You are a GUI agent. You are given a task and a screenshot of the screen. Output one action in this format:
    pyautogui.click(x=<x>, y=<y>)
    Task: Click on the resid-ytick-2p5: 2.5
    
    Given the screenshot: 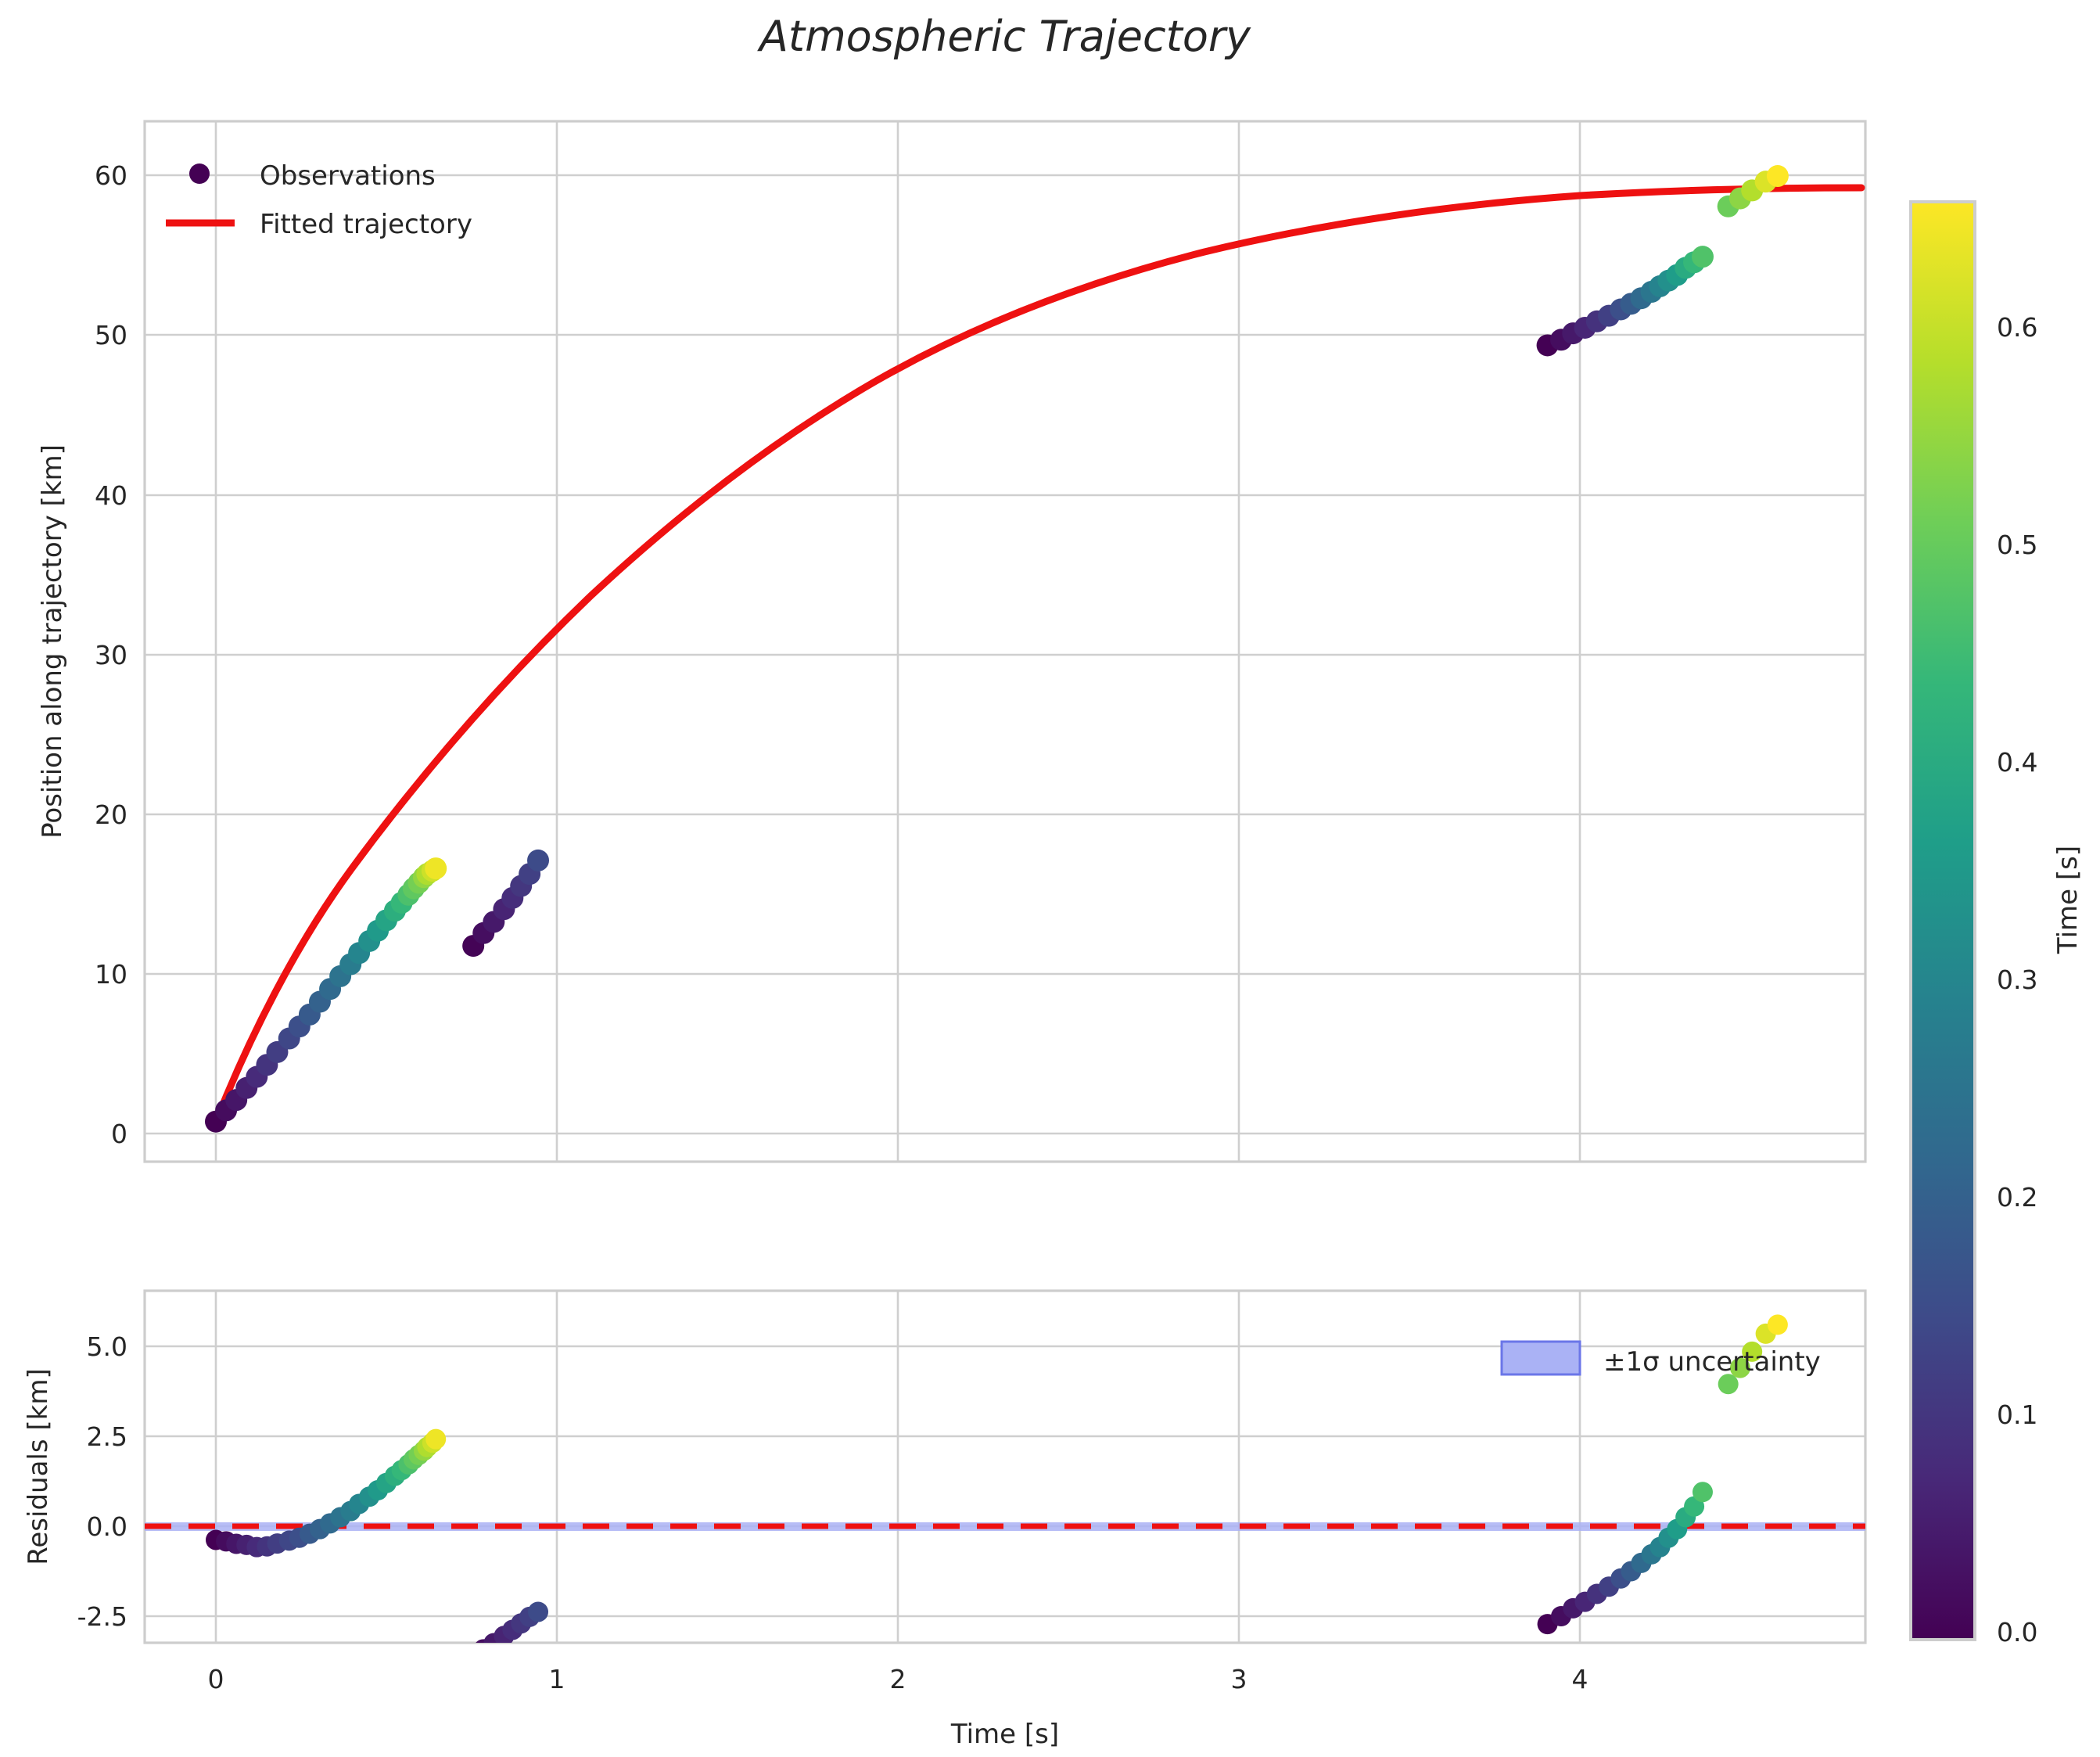 What is the action you would take?
    pyautogui.click(x=107, y=1437)
    